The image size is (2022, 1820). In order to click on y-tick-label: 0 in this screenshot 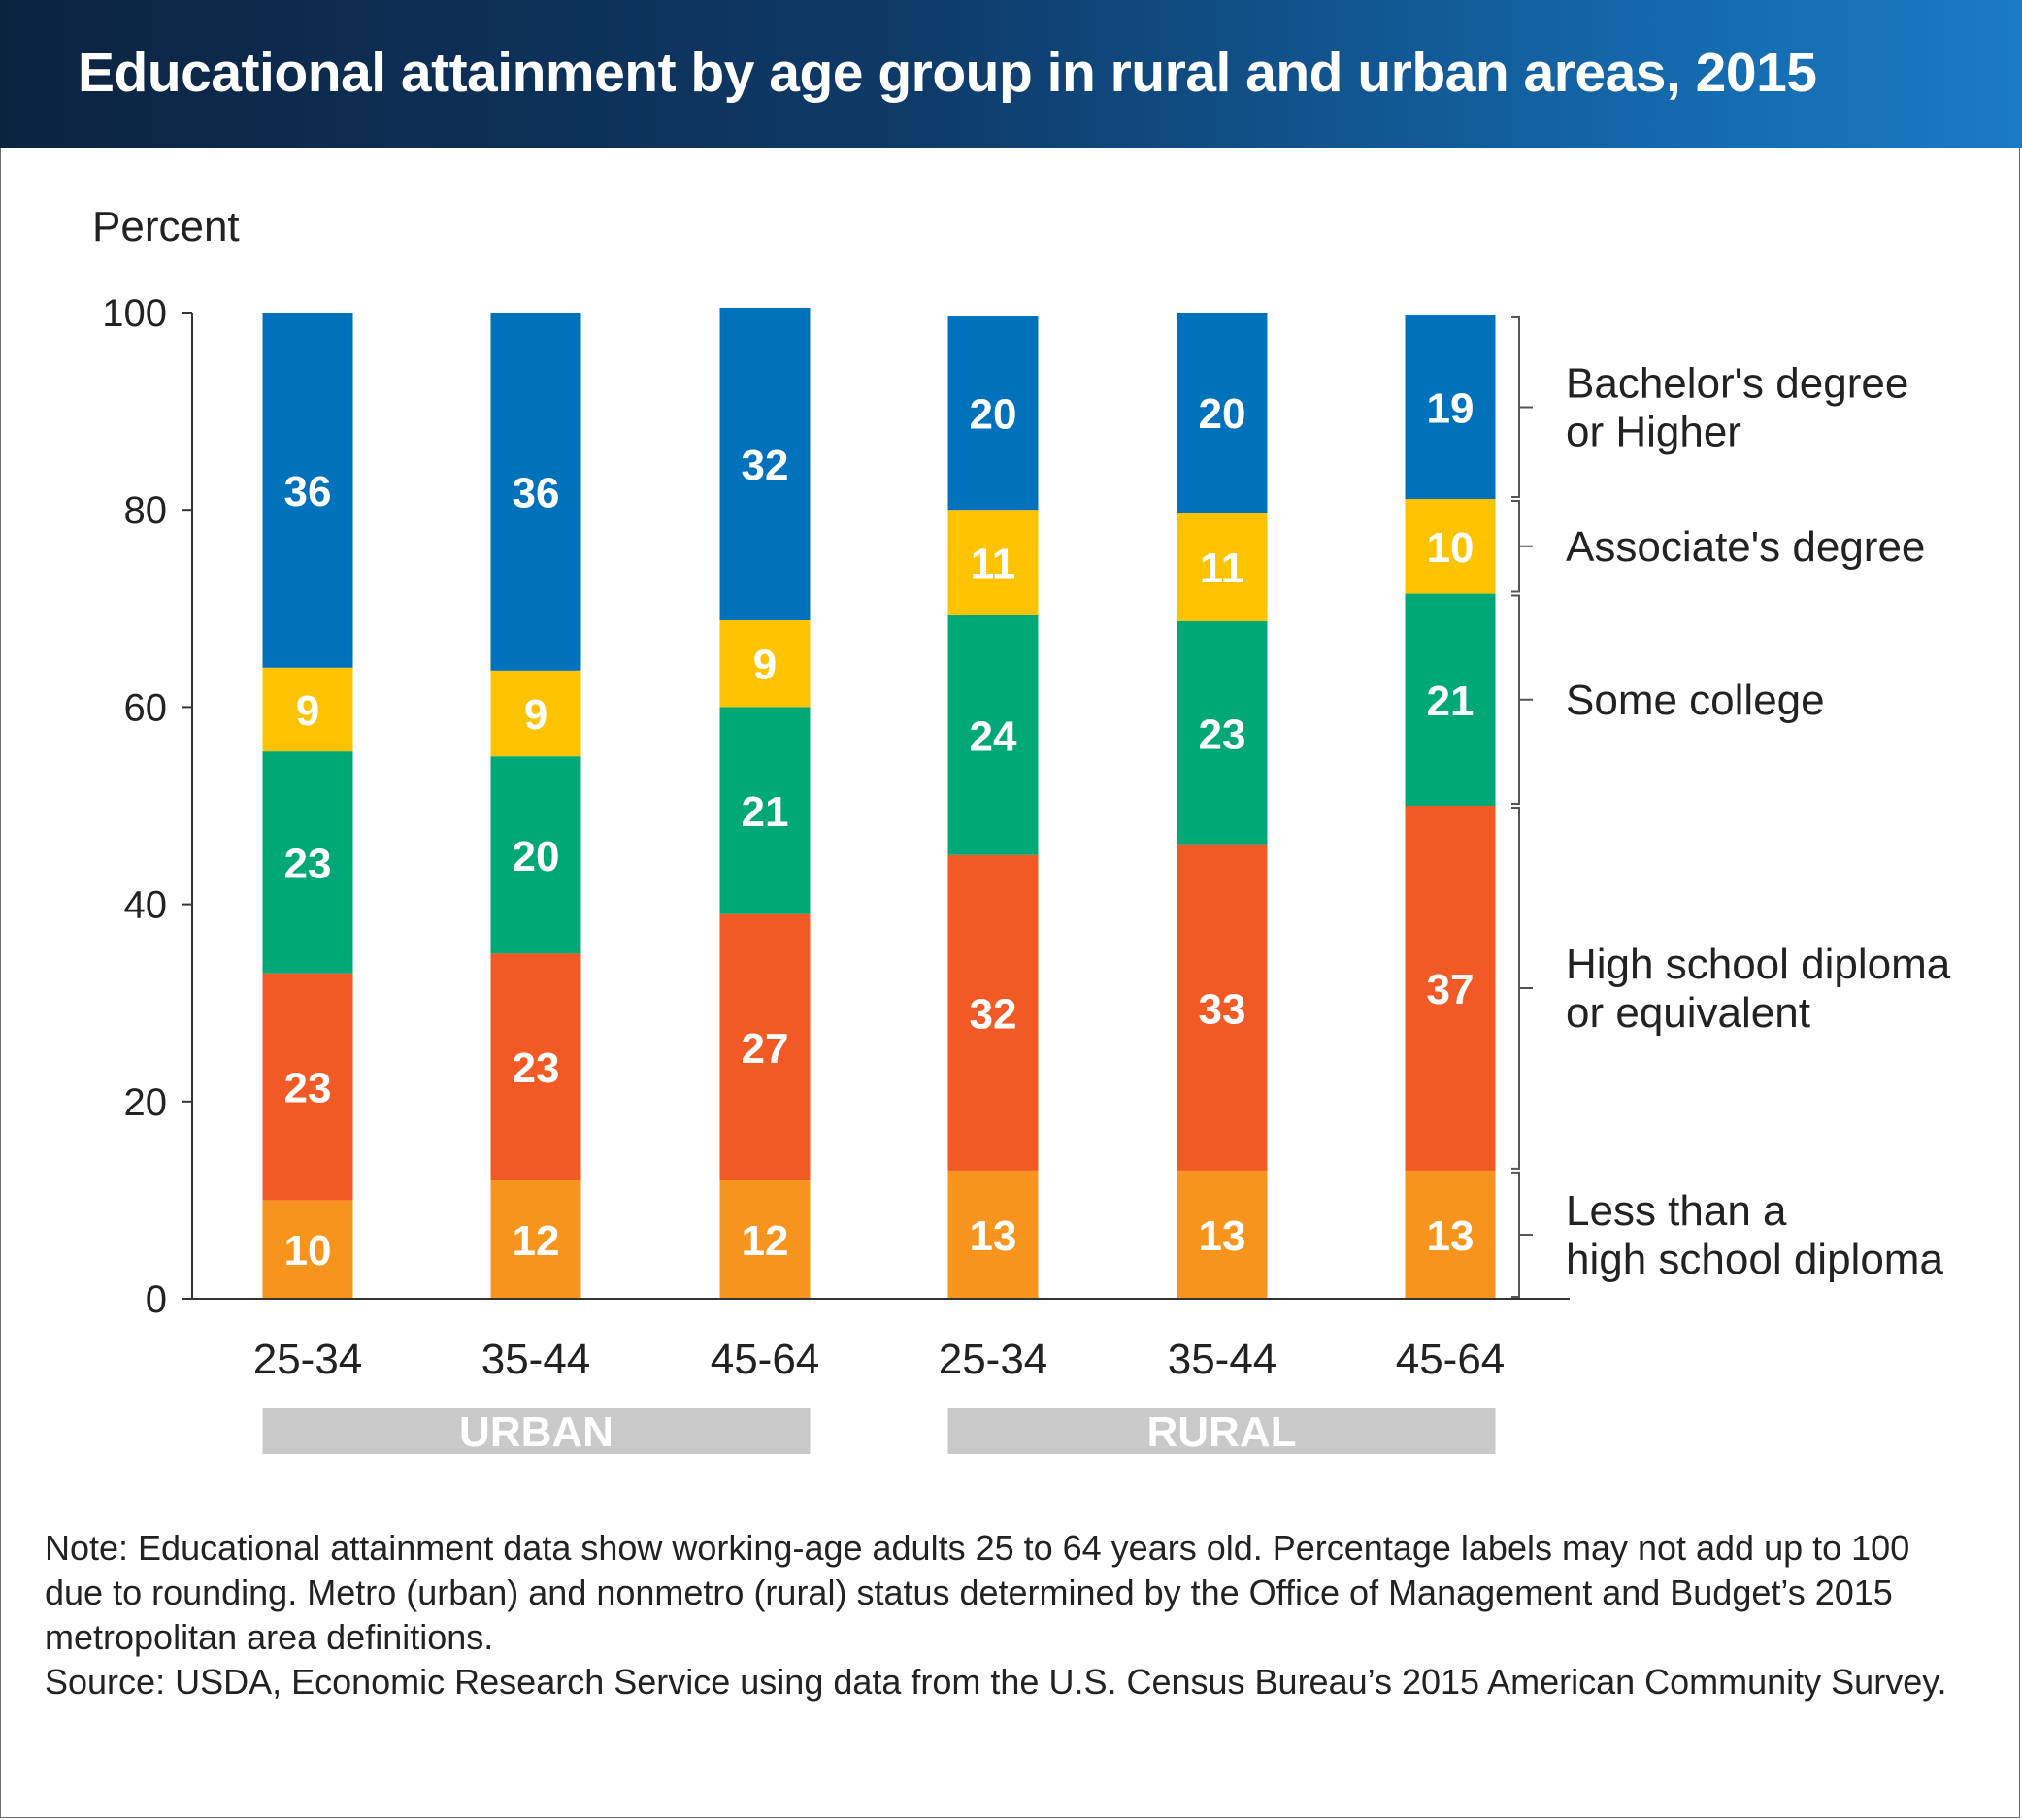, I will do `click(156, 1299)`.